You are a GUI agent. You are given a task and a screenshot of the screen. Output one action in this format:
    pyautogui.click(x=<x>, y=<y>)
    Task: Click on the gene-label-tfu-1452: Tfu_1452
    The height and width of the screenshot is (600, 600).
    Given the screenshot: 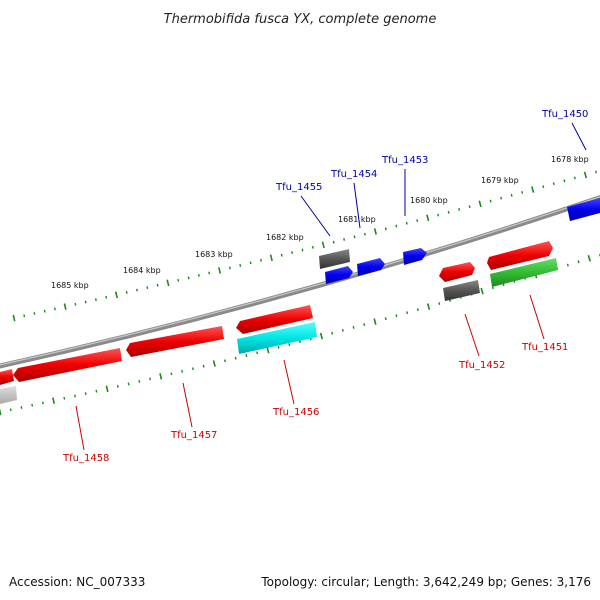 What is the action you would take?
    pyautogui.click(x=481, y=365)
    